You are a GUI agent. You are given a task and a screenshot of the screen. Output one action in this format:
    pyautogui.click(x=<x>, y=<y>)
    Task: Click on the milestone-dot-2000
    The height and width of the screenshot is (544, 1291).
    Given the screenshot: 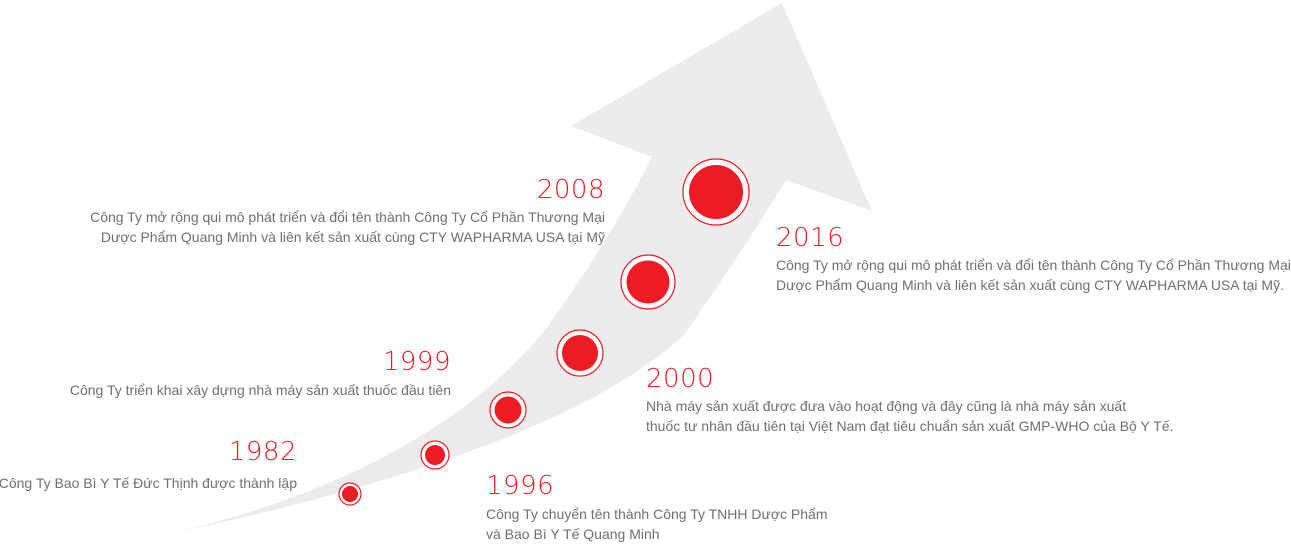 What is the action you would take?
    pyautogui.click(x=580, y=353)
    